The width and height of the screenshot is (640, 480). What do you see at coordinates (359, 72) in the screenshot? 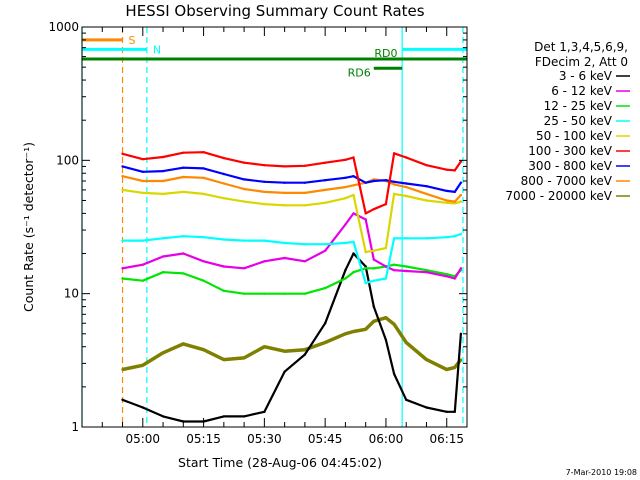
I see `flag-label-RD6: RD6` at bounding box center [359, 72].